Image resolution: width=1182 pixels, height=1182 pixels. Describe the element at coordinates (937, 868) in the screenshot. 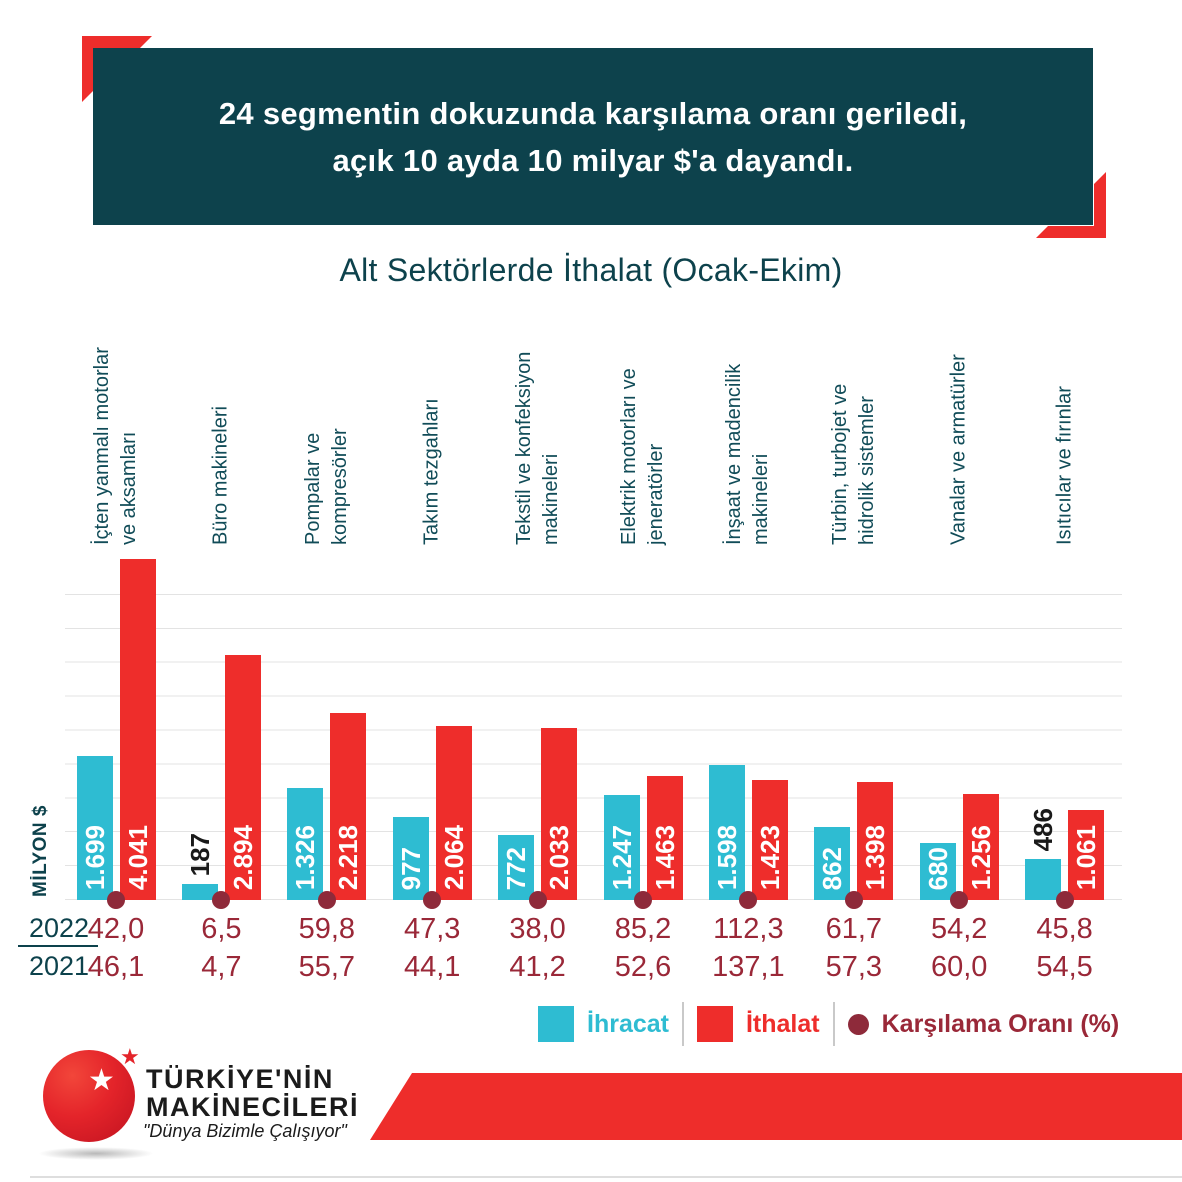

I see `bar-value-label: 680` at that location.